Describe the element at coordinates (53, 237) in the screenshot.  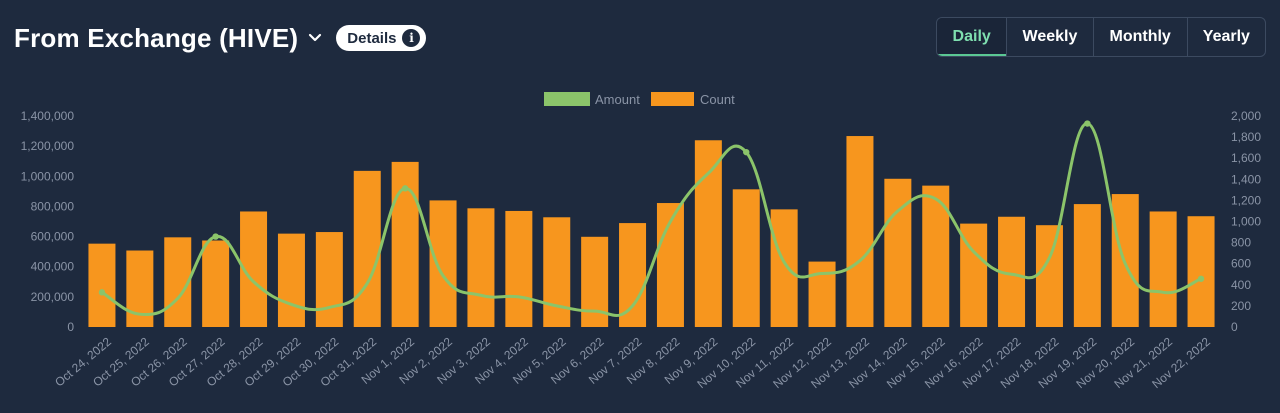
I see `y-left-tick-label: 600,000` at that location.